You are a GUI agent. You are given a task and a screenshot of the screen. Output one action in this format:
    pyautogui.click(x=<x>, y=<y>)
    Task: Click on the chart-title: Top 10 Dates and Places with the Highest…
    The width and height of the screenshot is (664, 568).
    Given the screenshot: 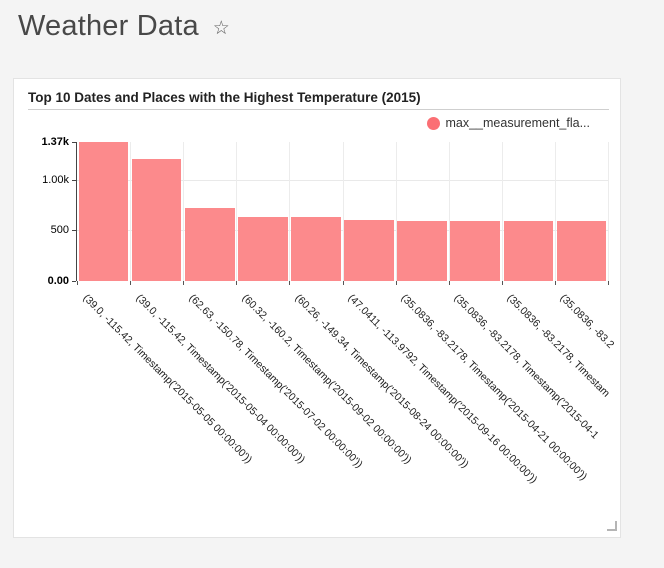 What is the action you would take?
    pyautogui.click(x=224, y=97)
    